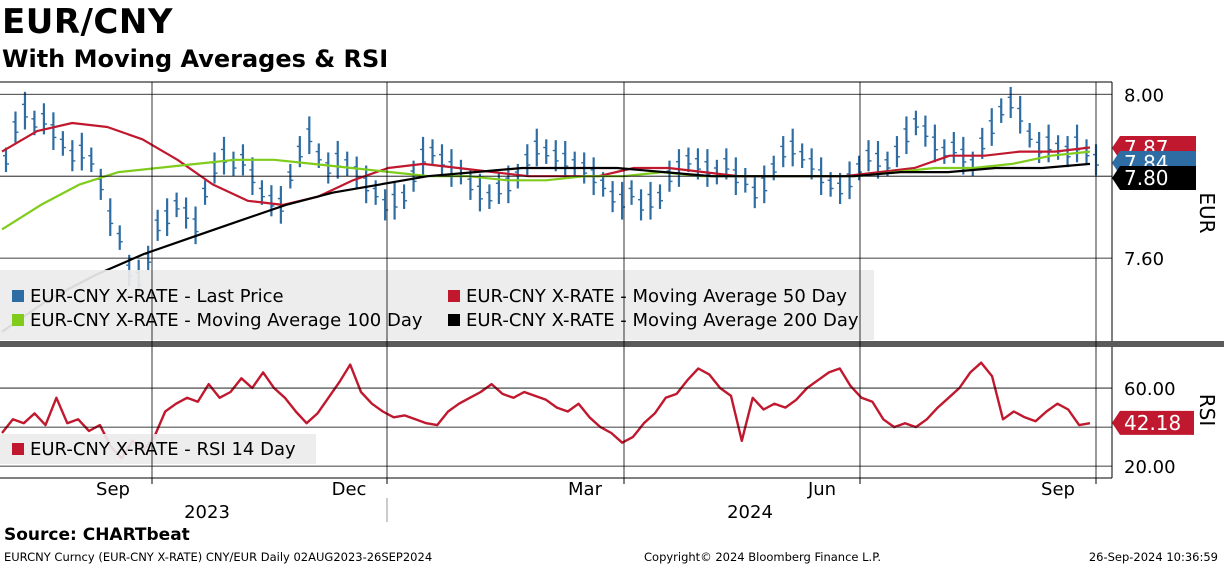  What do you see at coordinates (207, 512) in the screenshot?
I see `x-year-label-2023: 2023` at bounding box center [207, 512].